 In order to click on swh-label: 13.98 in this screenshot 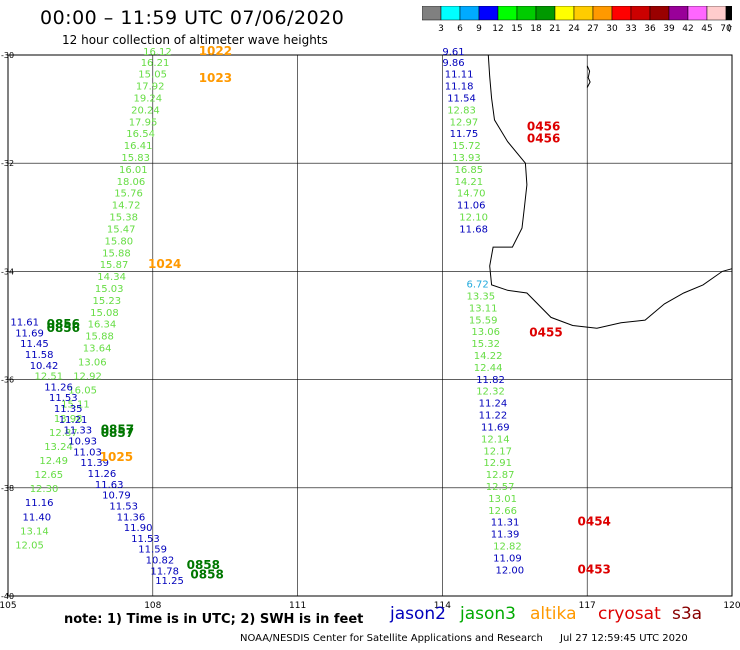, I will do `click(68, 419)`.